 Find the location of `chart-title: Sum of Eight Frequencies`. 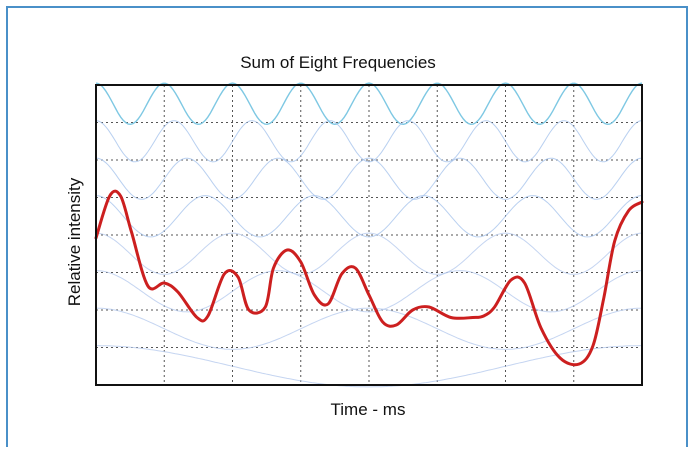

chart-title: Sum of Eight Frequencies is located at coordinates (338, 62).